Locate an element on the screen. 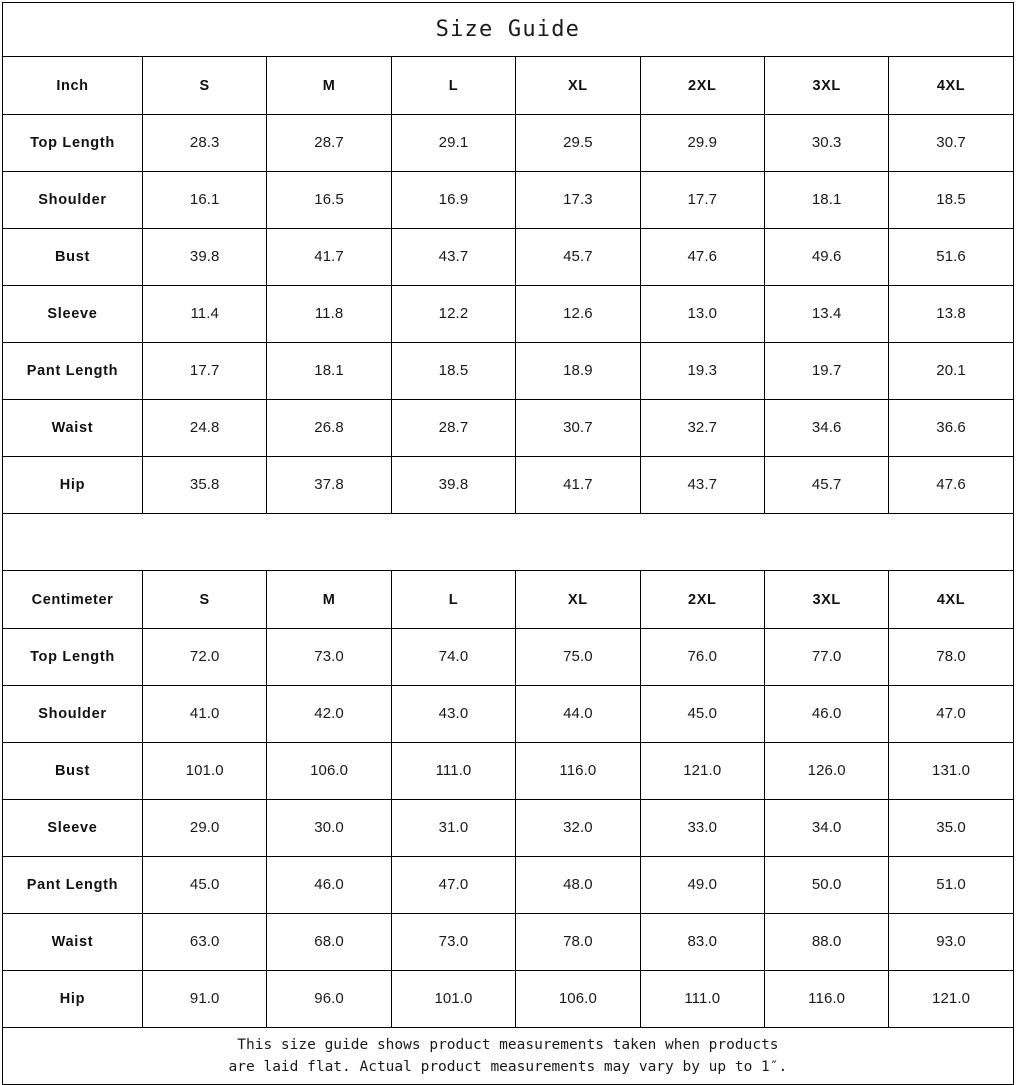 The image size is (1016, 1085). size-header-cell: 4XL is located at coordinates (951, 599).